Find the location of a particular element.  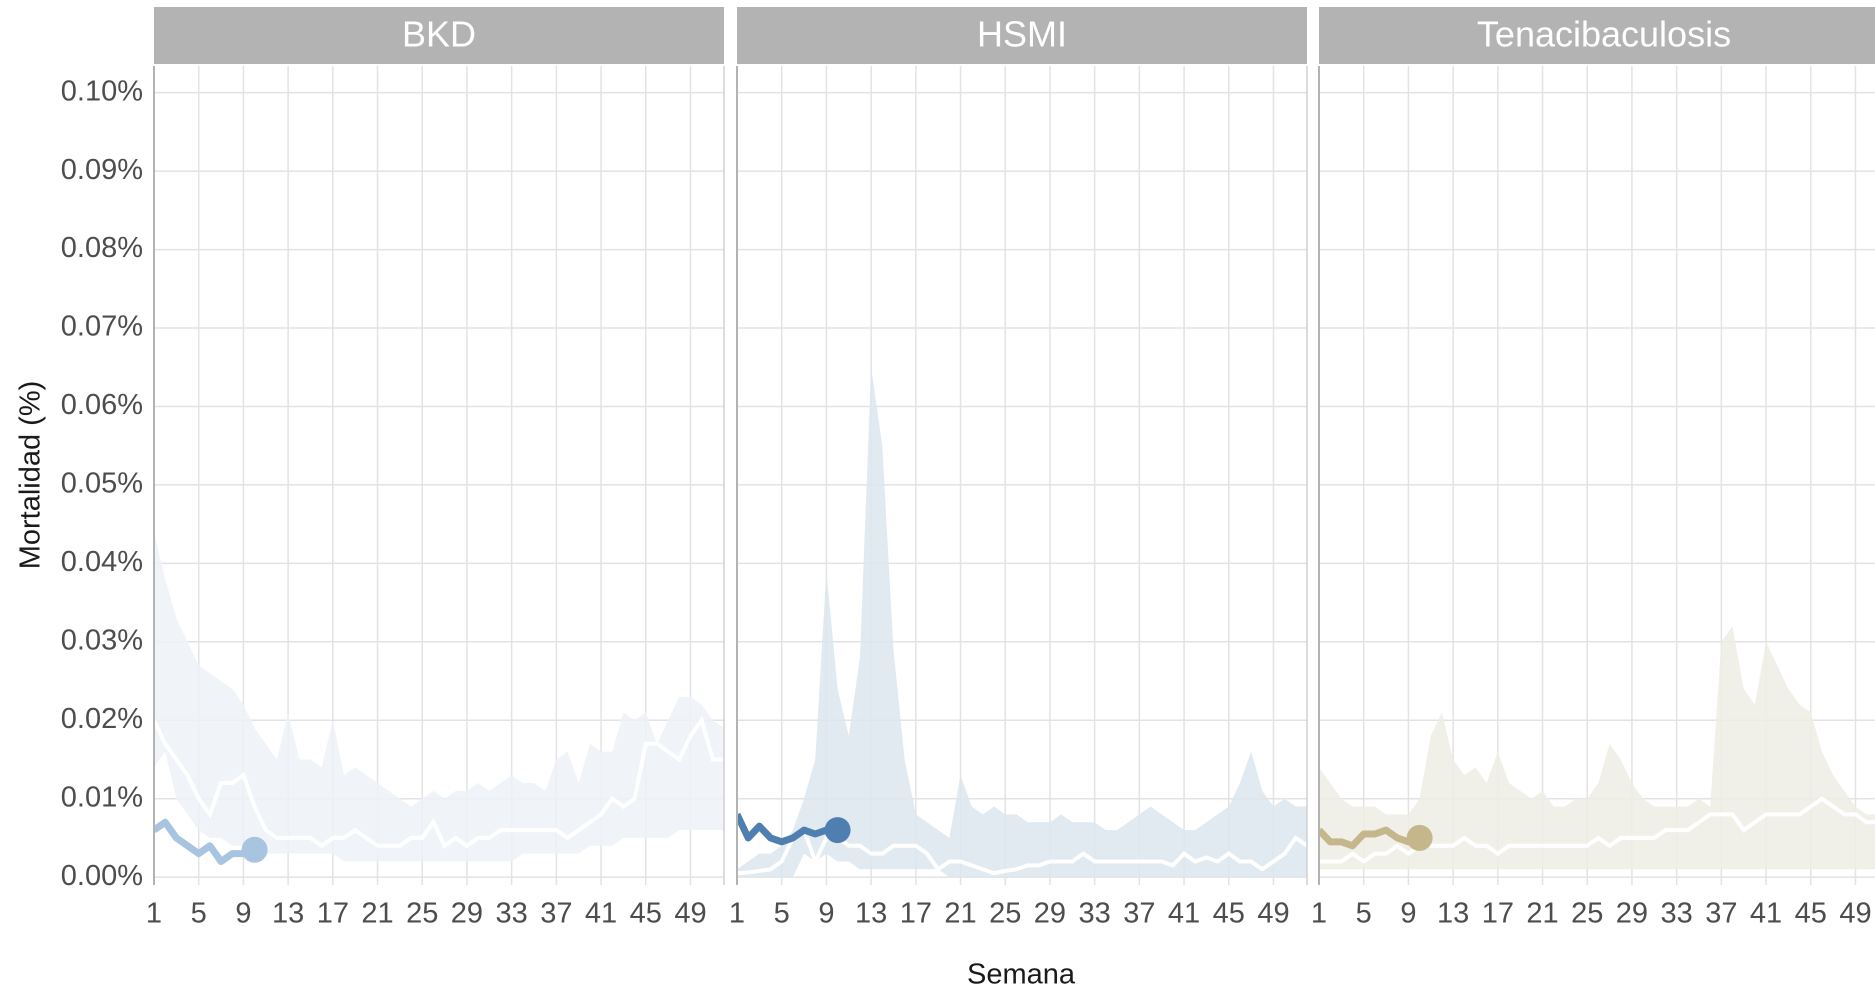

y-tick-label: 0.06% is located at coordinates (102, 405).